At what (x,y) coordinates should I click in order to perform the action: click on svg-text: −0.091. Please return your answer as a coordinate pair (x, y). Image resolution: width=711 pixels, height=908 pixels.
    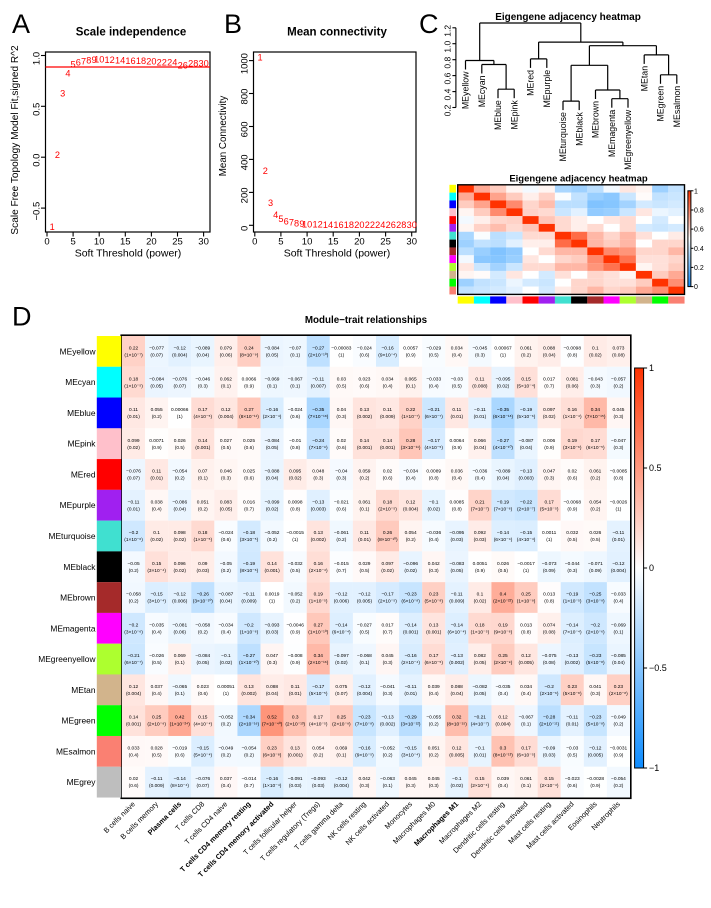
    Looking at the image, I should click on (295, 779).